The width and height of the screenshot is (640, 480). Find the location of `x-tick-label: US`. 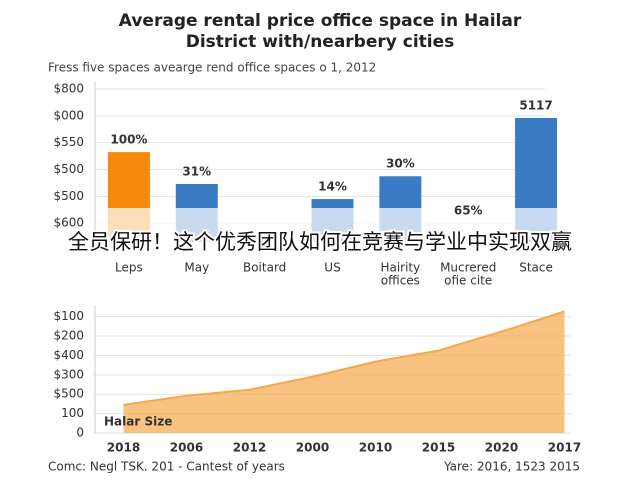

x-tick-label: US is located at coordinates (332, 268).